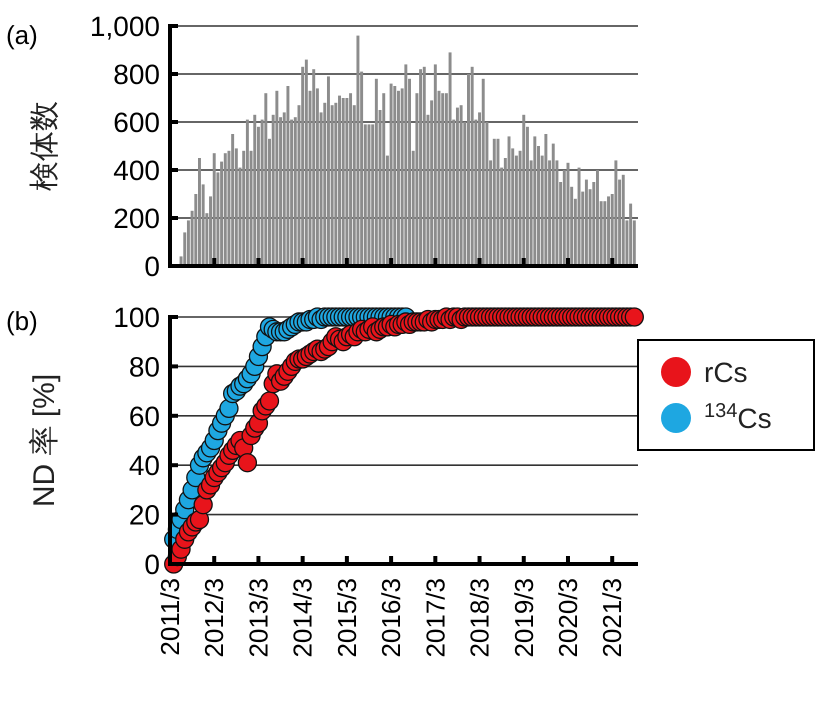 Image resolution: width=818 pixels, height=704 pixels. I want to click on x-tick-label: 2013/3, so click(258, 618).